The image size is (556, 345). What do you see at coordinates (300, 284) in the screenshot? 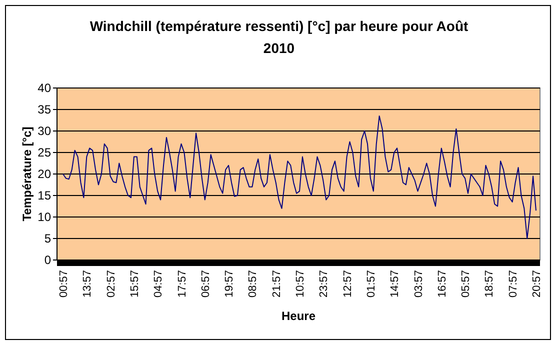
I see `x-tick-label: 10:57` at bounding box center [300, 284].